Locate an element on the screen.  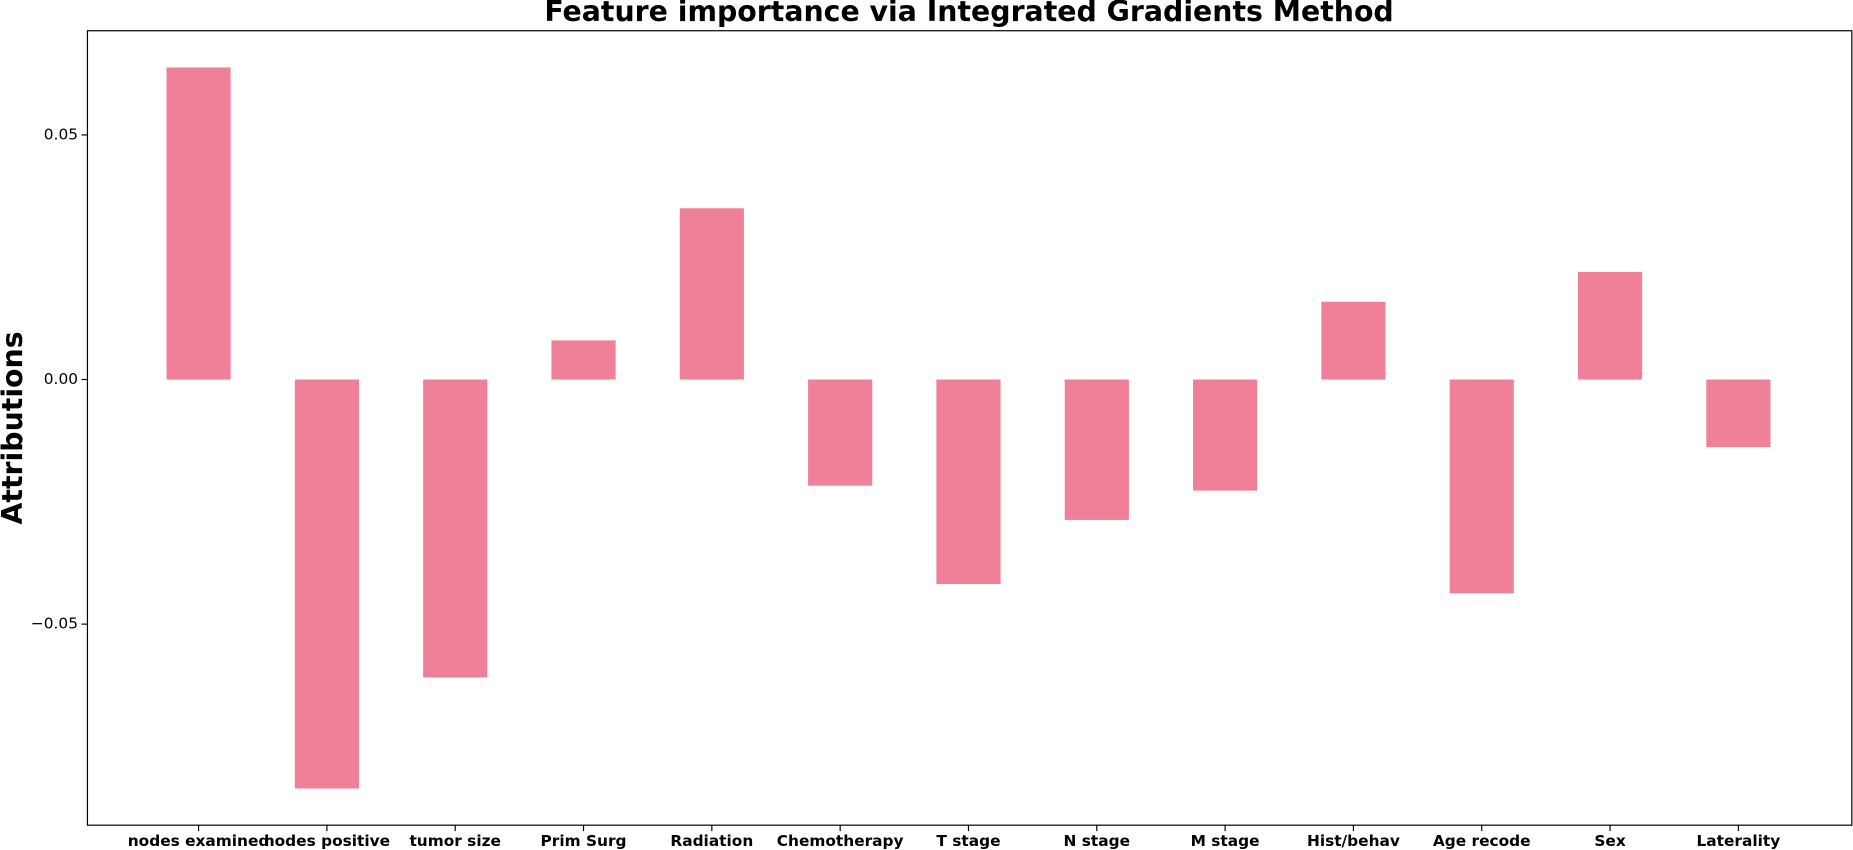
y-axis-label: Attributions is located at coordinates (14, 427).